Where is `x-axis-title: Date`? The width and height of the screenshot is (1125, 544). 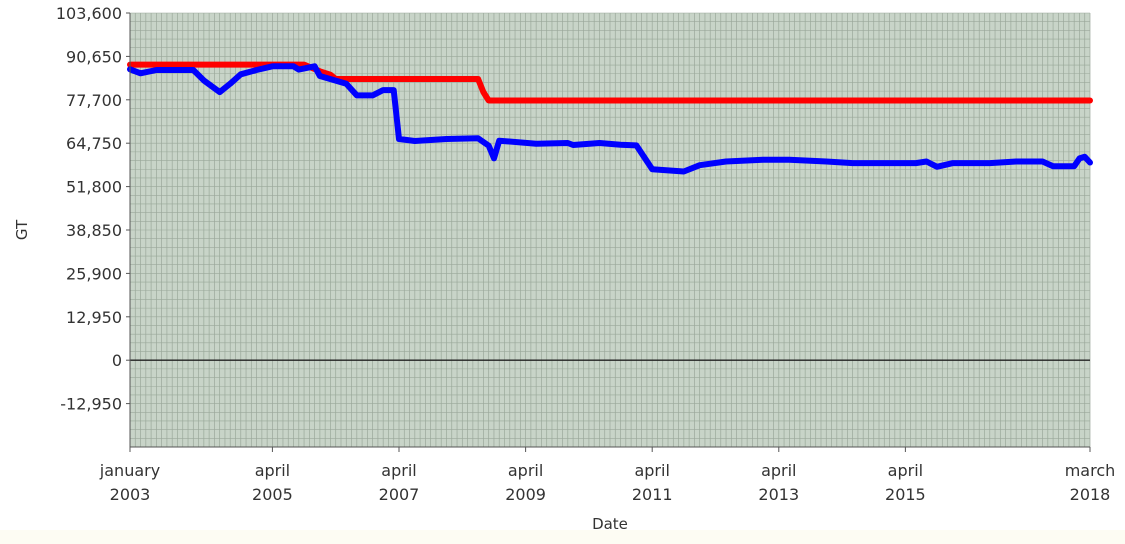
x-axis-title: Date is located at coordinates (610, 524).